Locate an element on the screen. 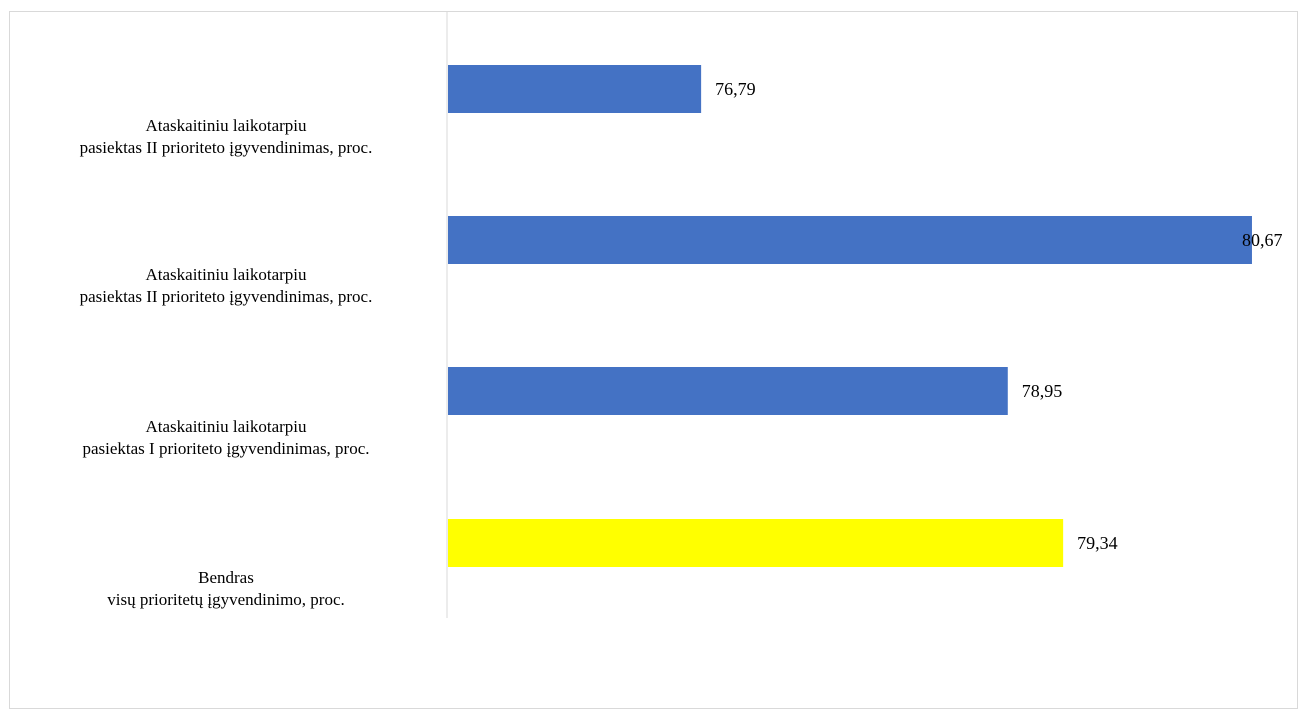 The image size is (1302, 713). category-label-2-line-1: Ataskaitiniu laikotarpiu is located at coordinates (226, 274).